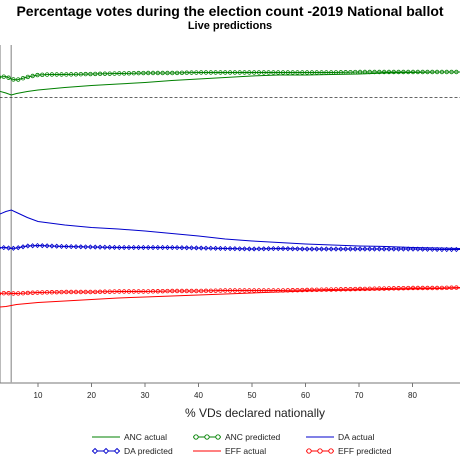  Describe the element at coordinates (230, 75) in the screenshot. I see `series-anc-predicted` at that location.